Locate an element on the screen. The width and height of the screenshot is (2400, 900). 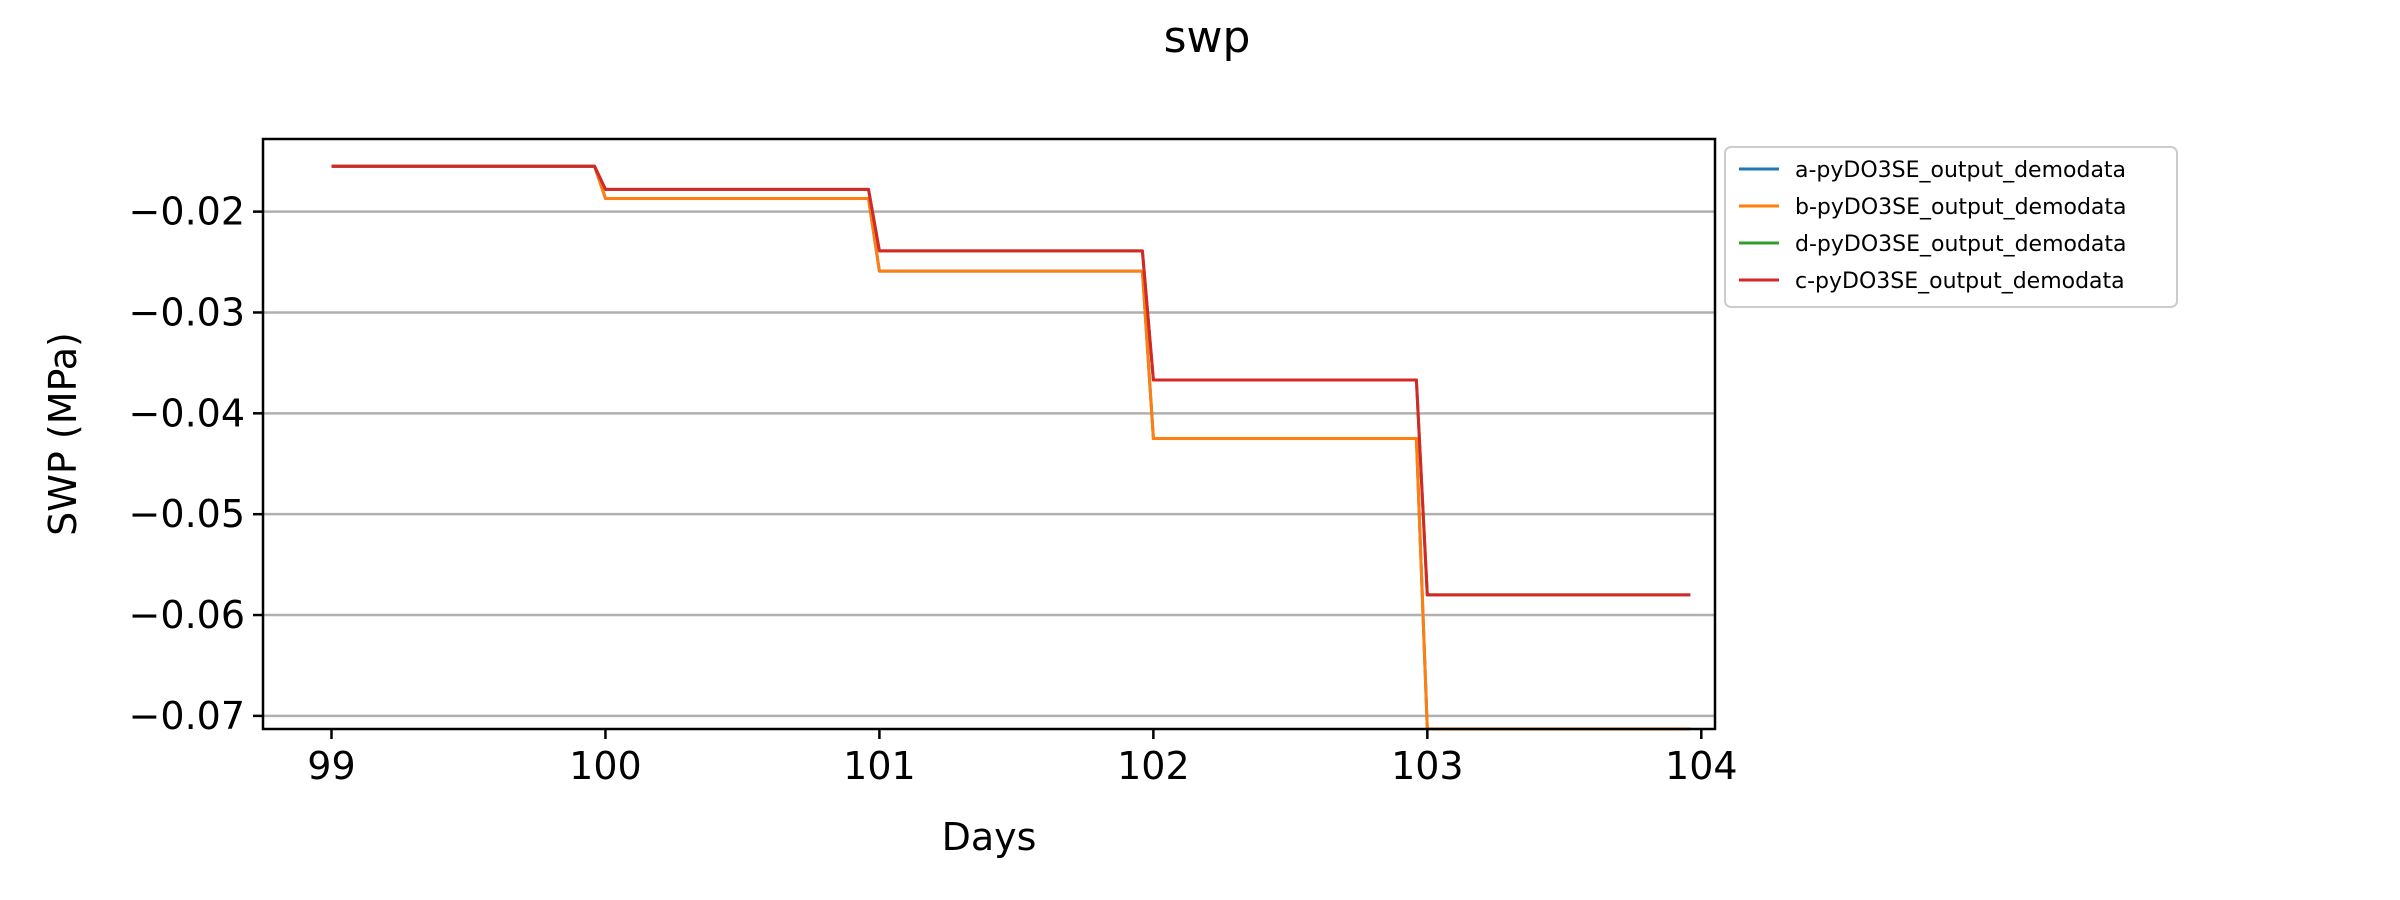
x-tick-label-3: 102 is located at coordinates (1153, 766).